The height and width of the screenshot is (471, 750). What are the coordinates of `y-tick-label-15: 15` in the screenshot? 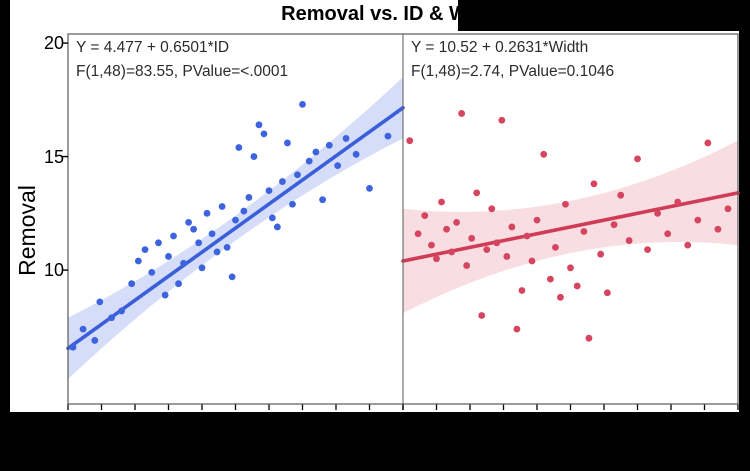 It's located at (53, 157).